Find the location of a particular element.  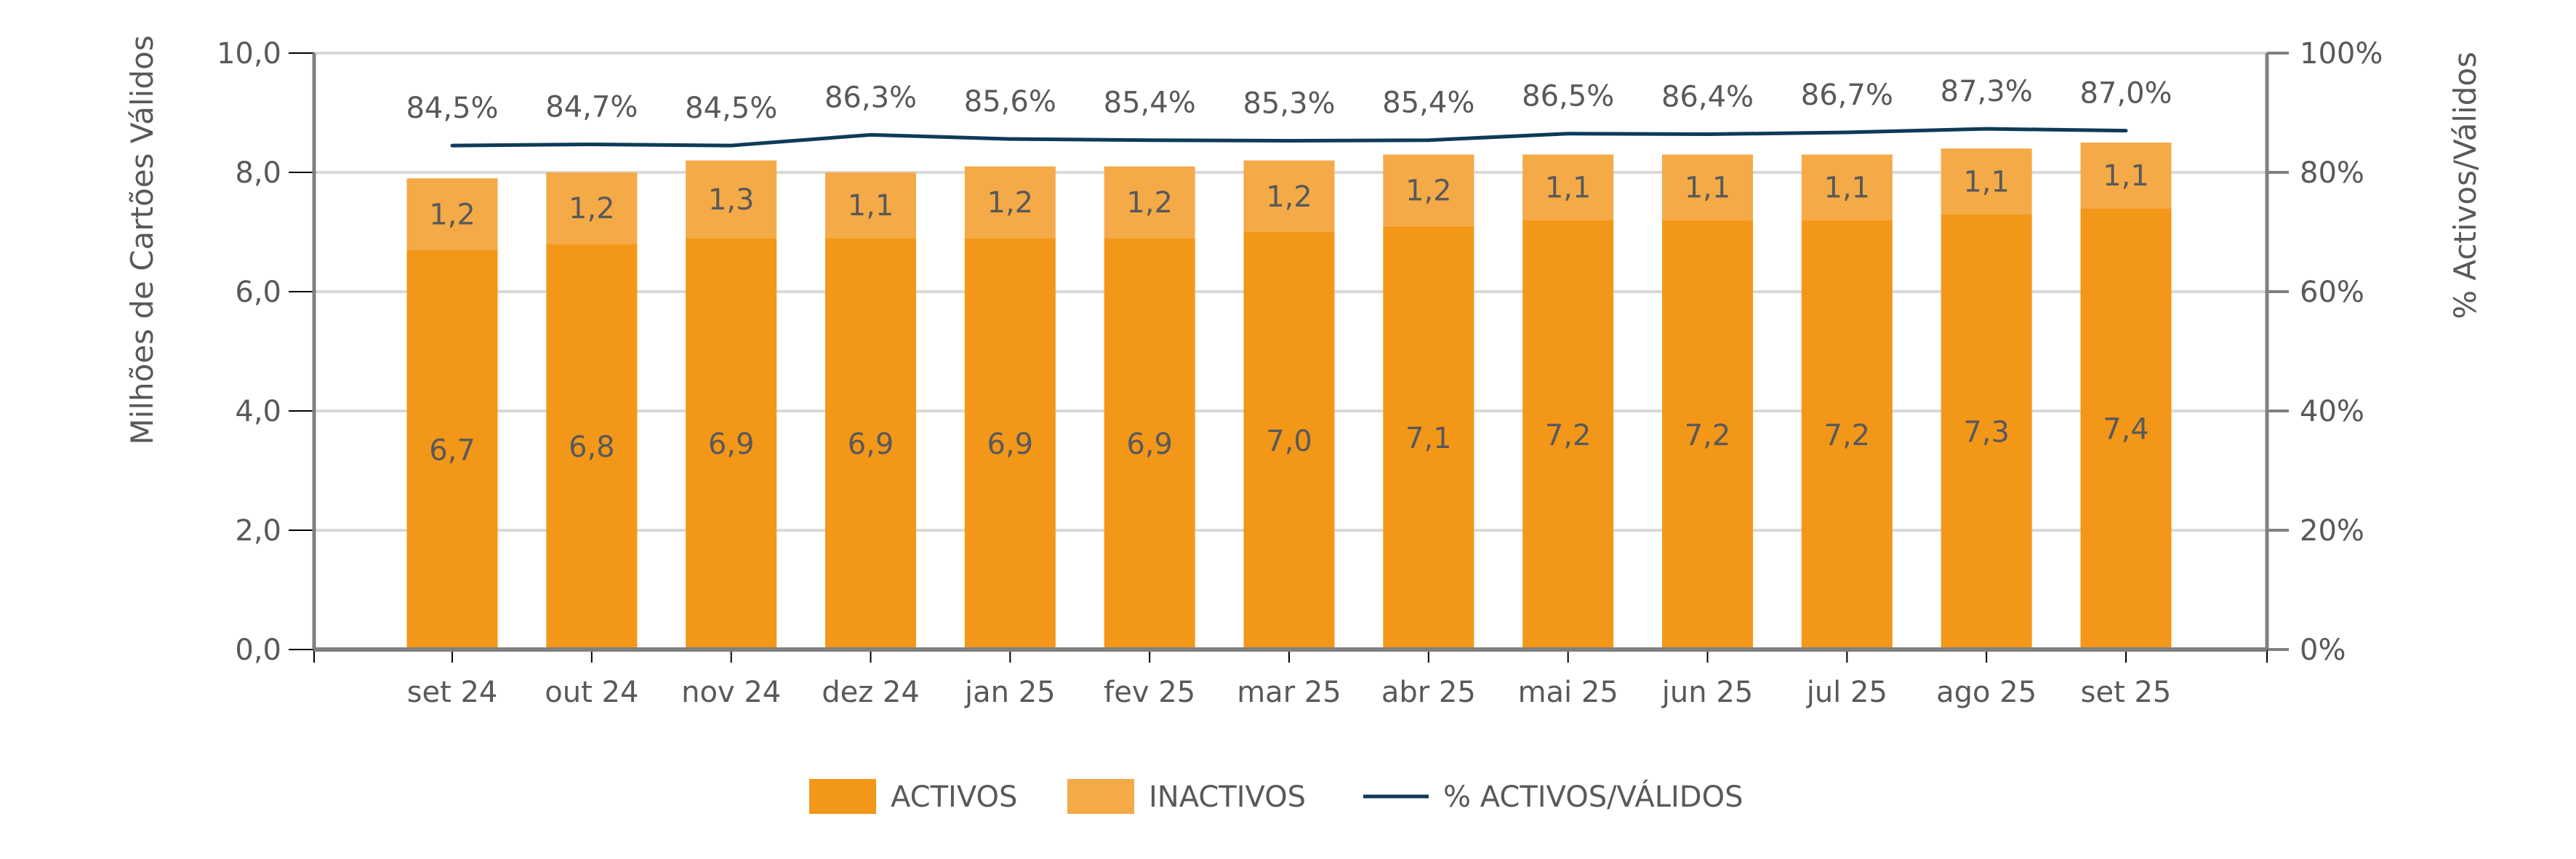

x-tick-label: out 24 is located at coordinates (591, 692).